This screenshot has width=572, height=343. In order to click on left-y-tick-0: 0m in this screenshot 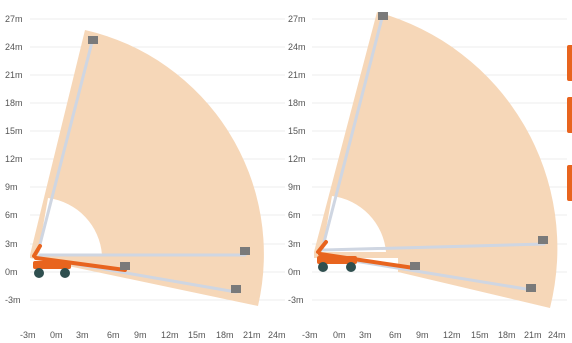, I will do `click(11, 272)`.